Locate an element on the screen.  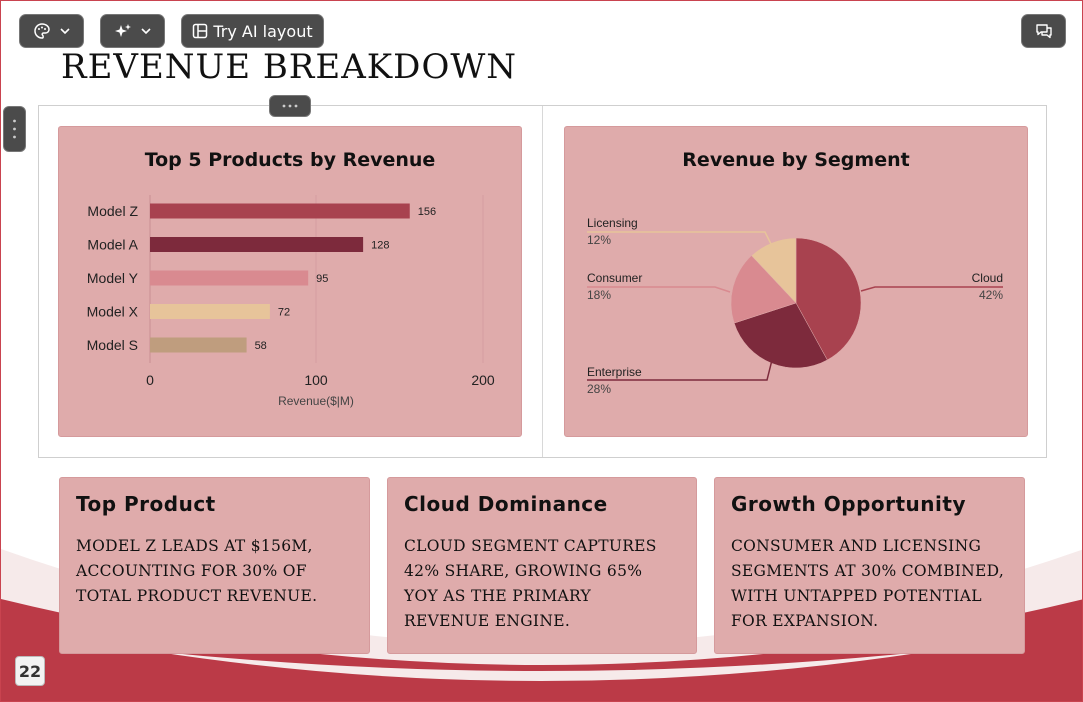
bar-chart-title: Top 5 Products by Revenue is located at coordinates (290, 160).